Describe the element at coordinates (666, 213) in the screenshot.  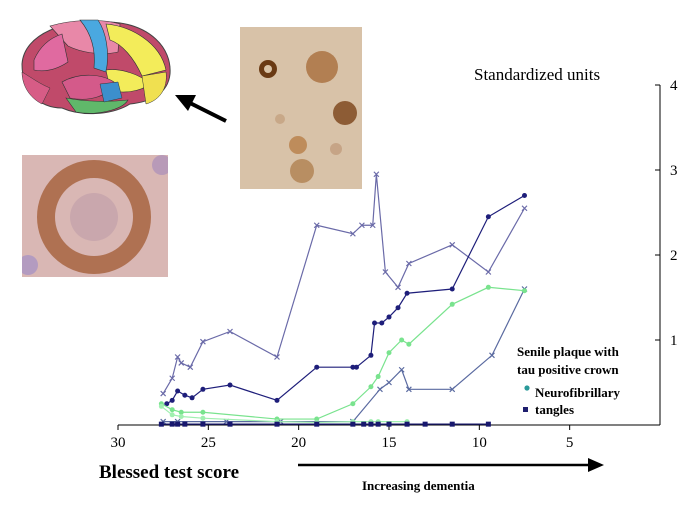
I see `y-ticks: 1 2 3 4` at that location.